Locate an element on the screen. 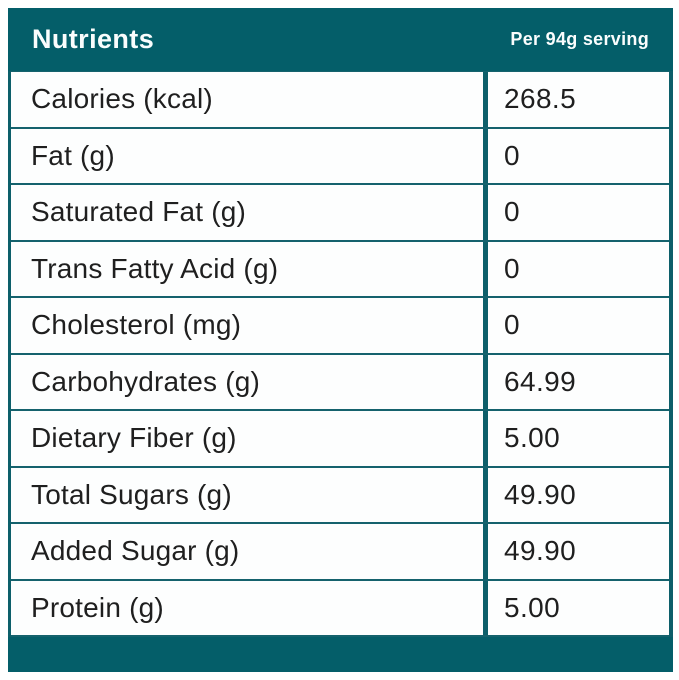 This screenshot has height=680, width=679. nutrient-name-cell: Total Sugars (g) is located at coordinates (131, 494).